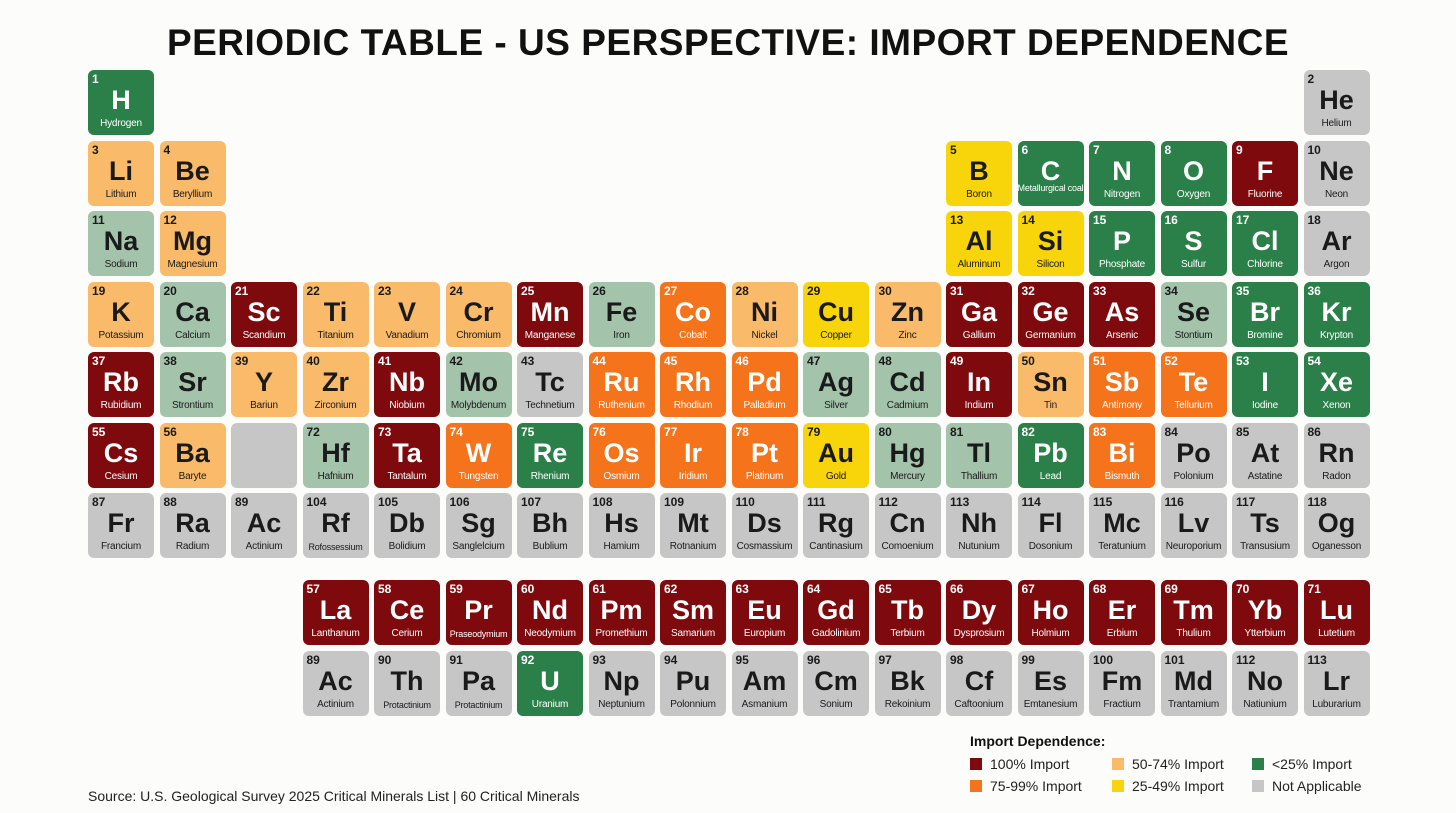  Describe the element at coordinates (242, 290) in the screenshot. I see `atomic-number: 21` at that location.